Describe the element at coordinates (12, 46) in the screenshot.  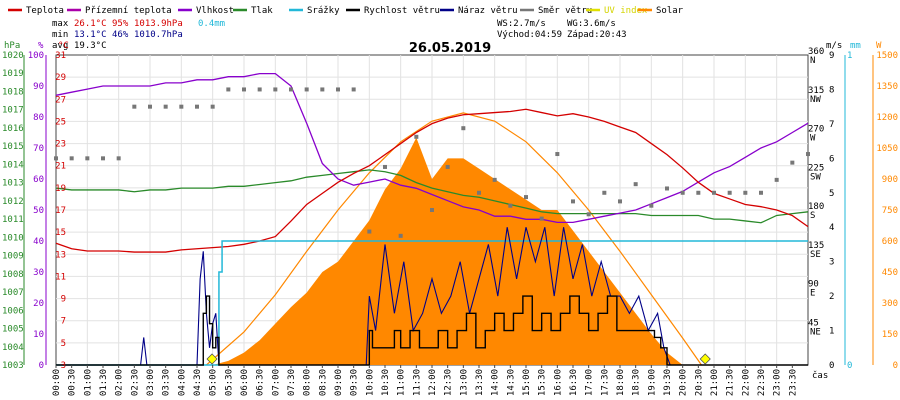
I see `pressure-axis-unit: hPa` at that location.